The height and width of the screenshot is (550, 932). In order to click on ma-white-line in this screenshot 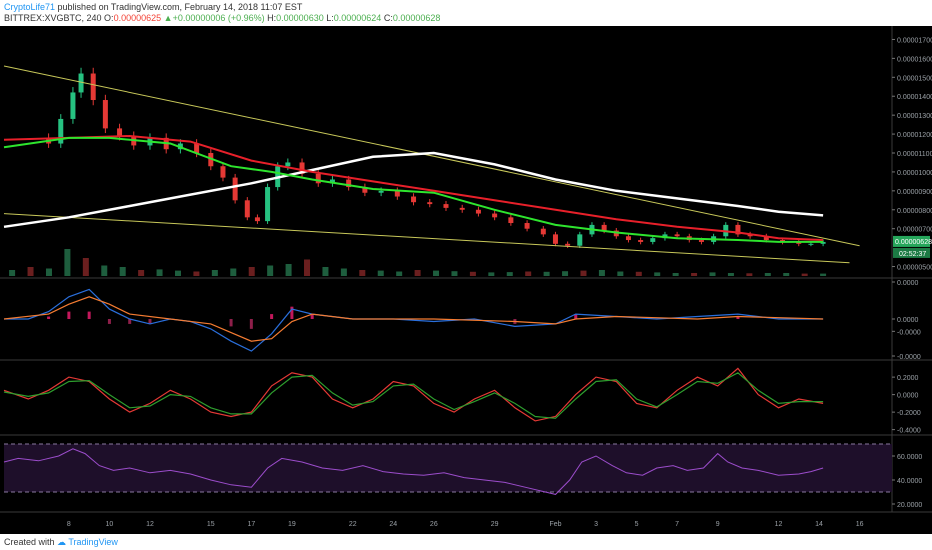, I will do `click(413, 190)`.